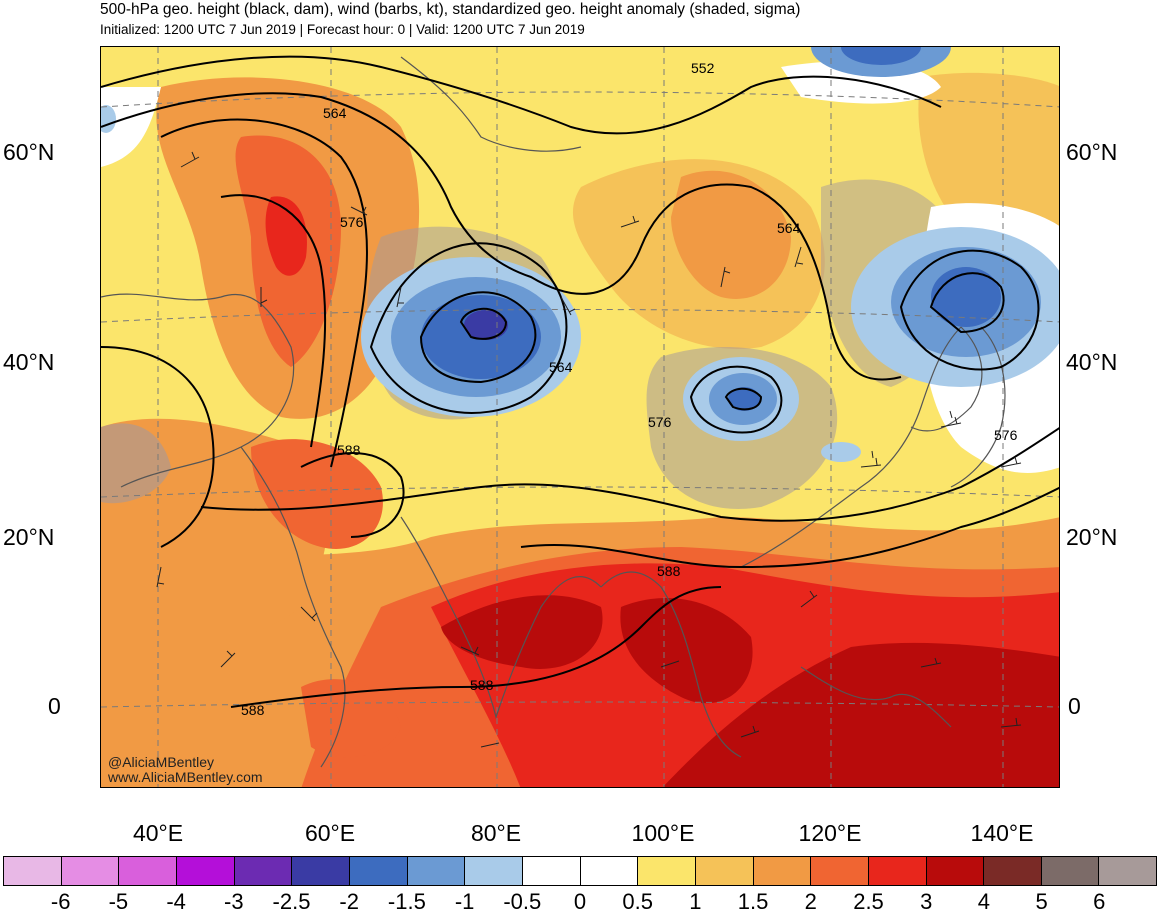 This screenshot has height=915, width=1160. I want to click on coast-japan, so click(978, 407).